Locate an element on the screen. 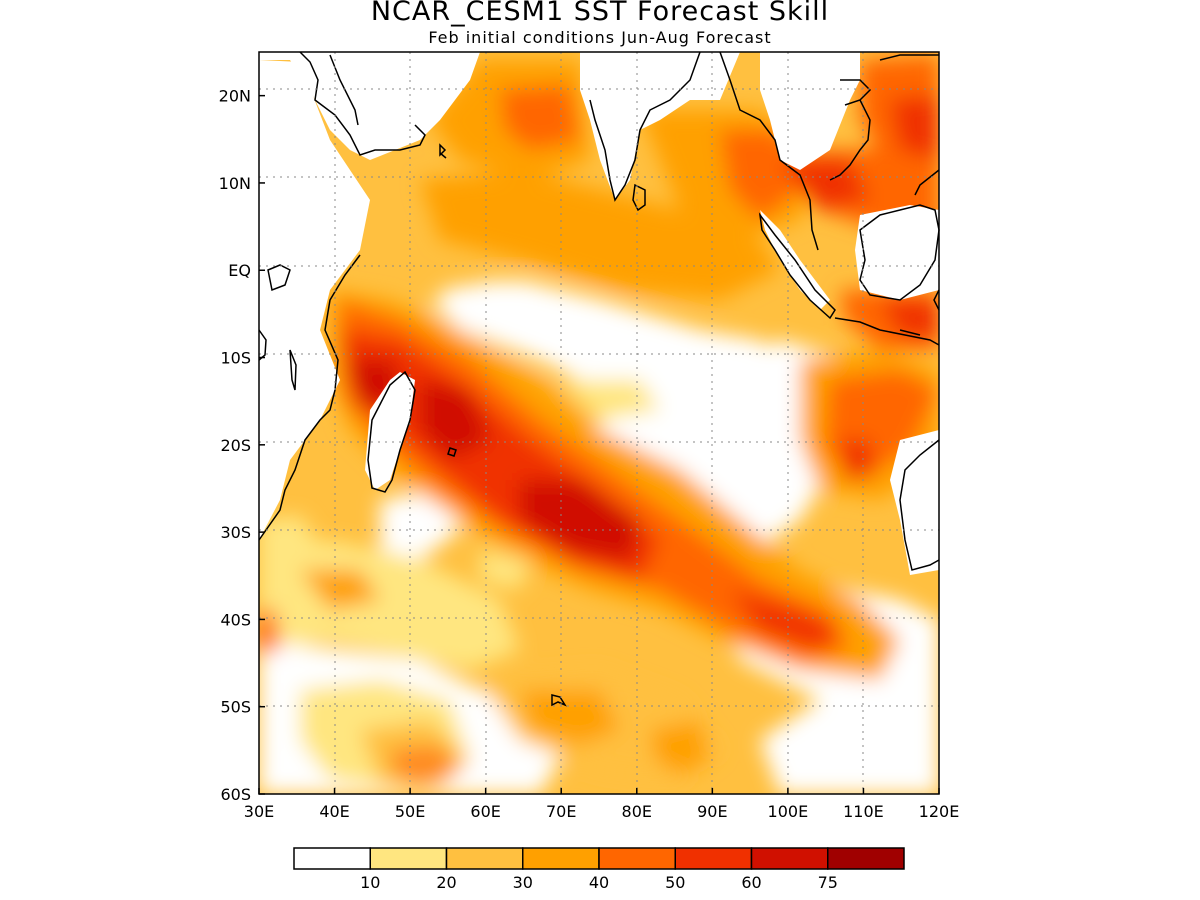 This screenshot has width=1200, height=900. lat-axis-labels: 20N 10N EQ 10S 20S 30S 40S 50S 60S is located at coordinates (235, 445).